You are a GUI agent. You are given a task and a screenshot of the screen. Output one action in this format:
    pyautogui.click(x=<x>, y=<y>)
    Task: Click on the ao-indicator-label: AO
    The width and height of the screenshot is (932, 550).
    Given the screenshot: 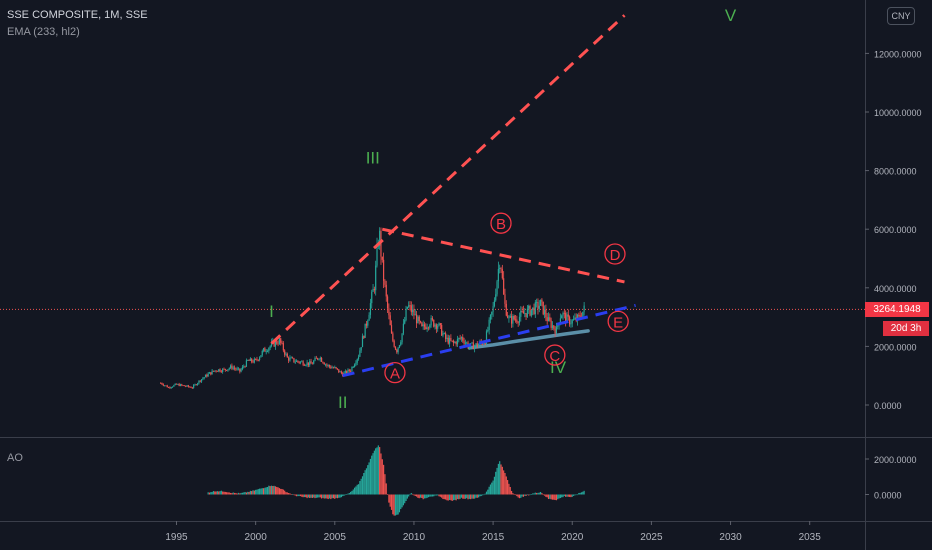 What is the action you would take?
    pyautogui.click(x=15, y=458)
    